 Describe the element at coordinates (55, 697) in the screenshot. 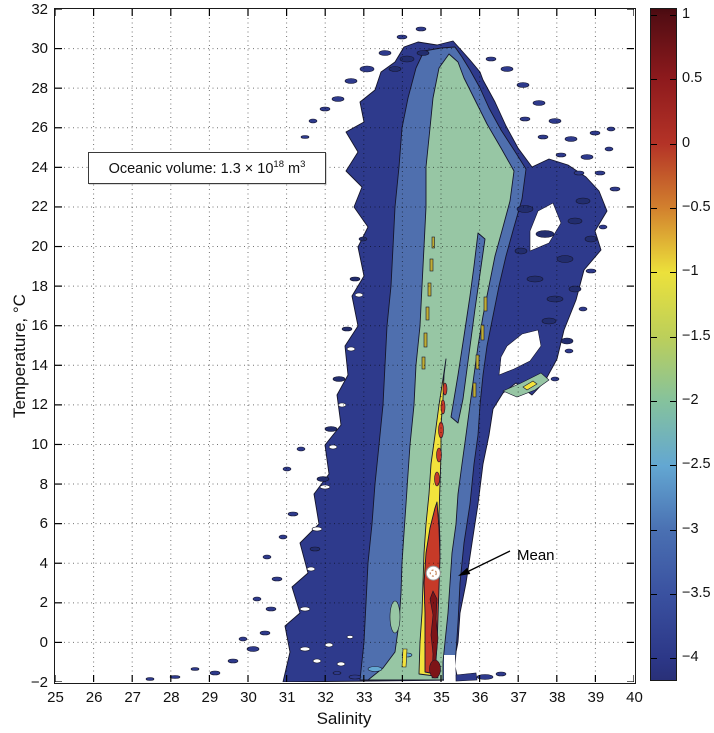

I see `x-tick-label: 25` at that location.